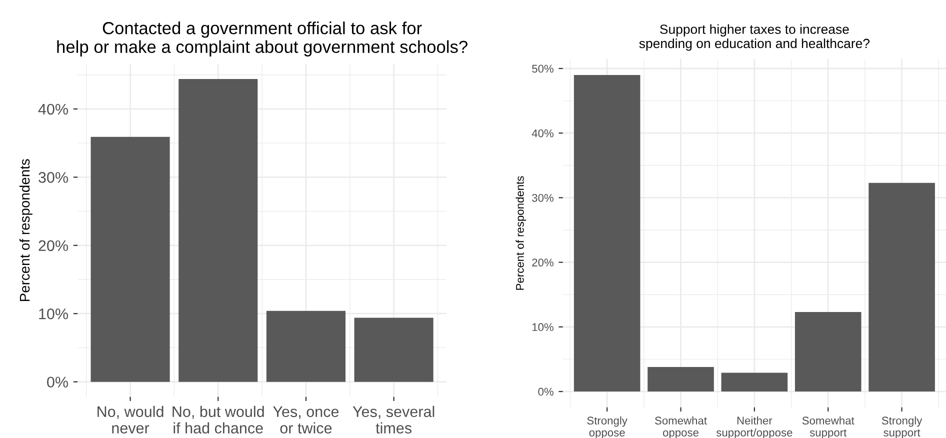  Describe the element at coordinates (306, 420) in the screenshot. I see `x-tick-label: Yes, once or twice` at that location.